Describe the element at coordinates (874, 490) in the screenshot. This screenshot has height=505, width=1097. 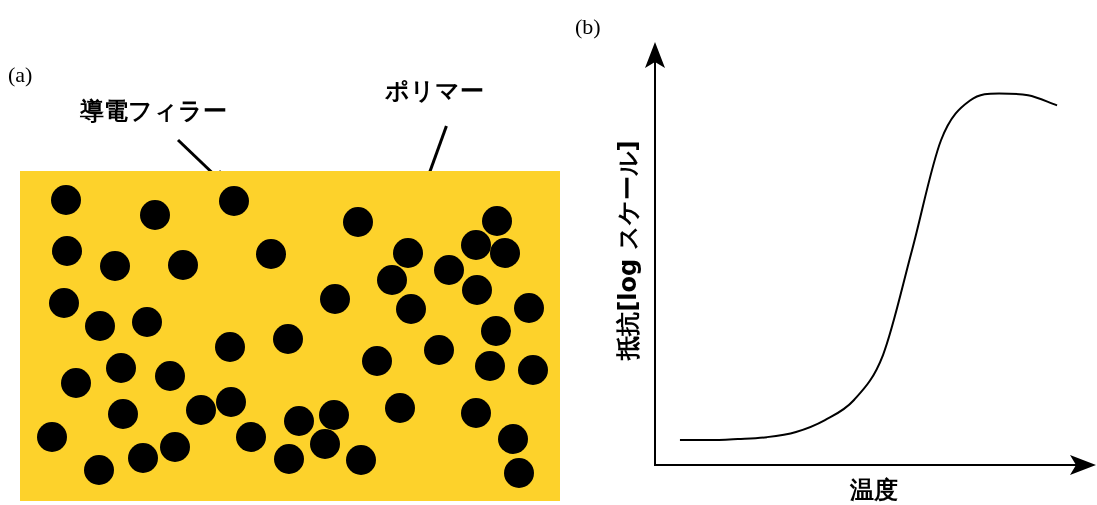
I see `x-axis-title: 温度` at that location.